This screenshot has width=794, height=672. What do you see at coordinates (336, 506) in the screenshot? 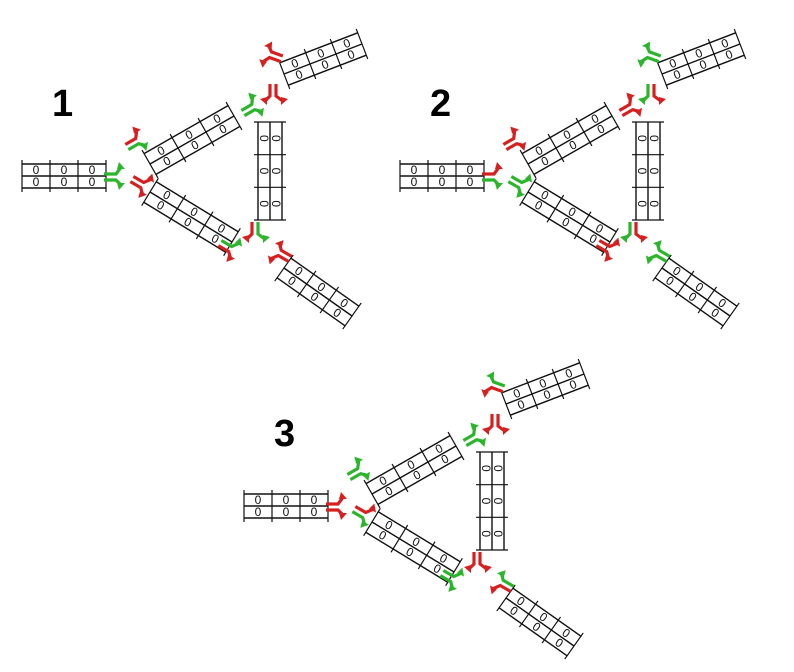
I see `signal-west` at bounding box center [336, 506].